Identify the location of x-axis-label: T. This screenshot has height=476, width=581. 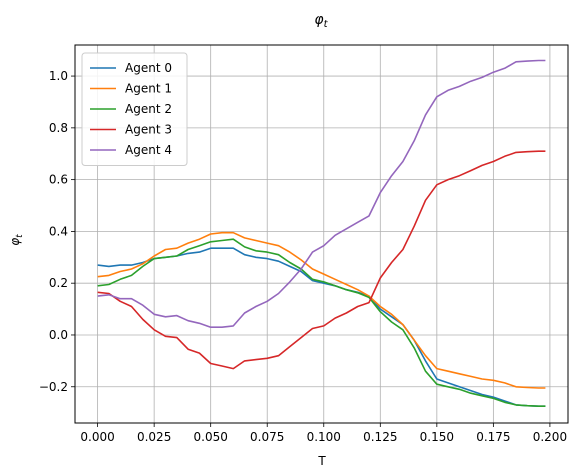
(321, 461).